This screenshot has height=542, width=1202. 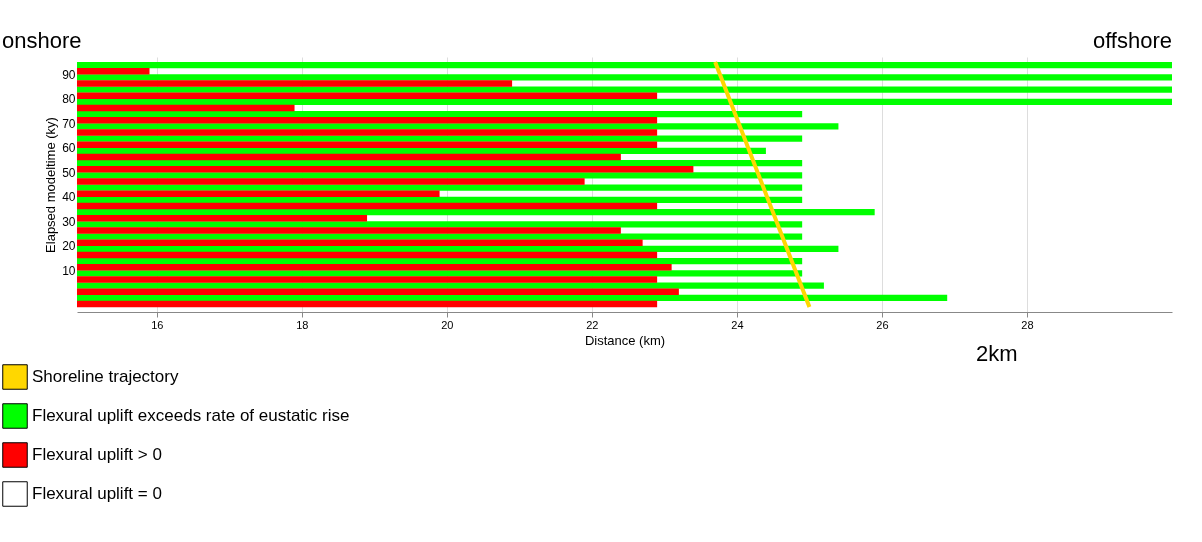 I want to click on x-tick-label: 16, so click(x=157, y=324).